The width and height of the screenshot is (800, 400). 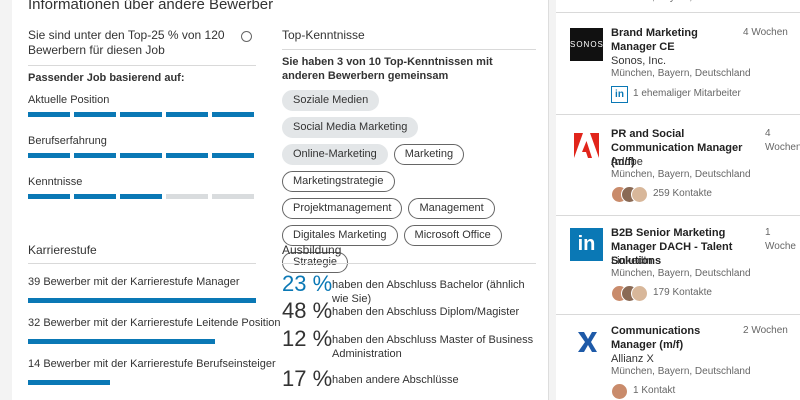 What do you see at coordinates (307, 378) in the screenshot?
I see `edu-percent: 17 %` at bounding box center [307, 378].